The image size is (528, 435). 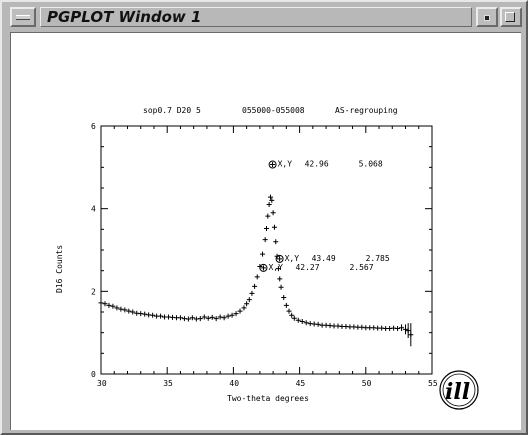 What do you see at coordinates (59, 269) in the screenshot?
I see `y-axis-label: D16 Counts` at bounding box center [59, 269].